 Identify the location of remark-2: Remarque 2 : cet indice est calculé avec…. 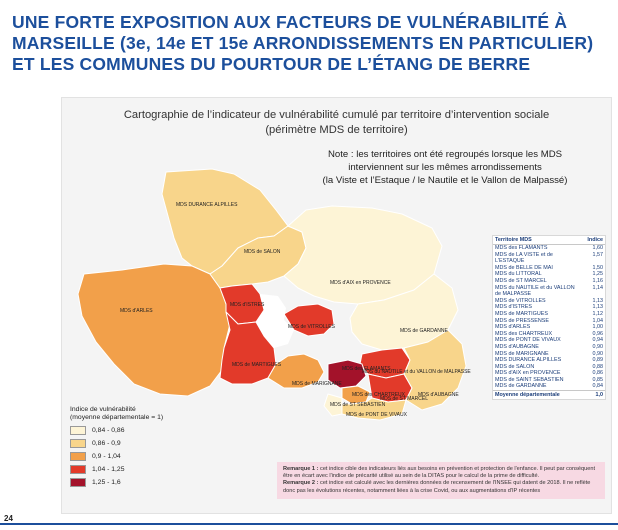
(441, 487).